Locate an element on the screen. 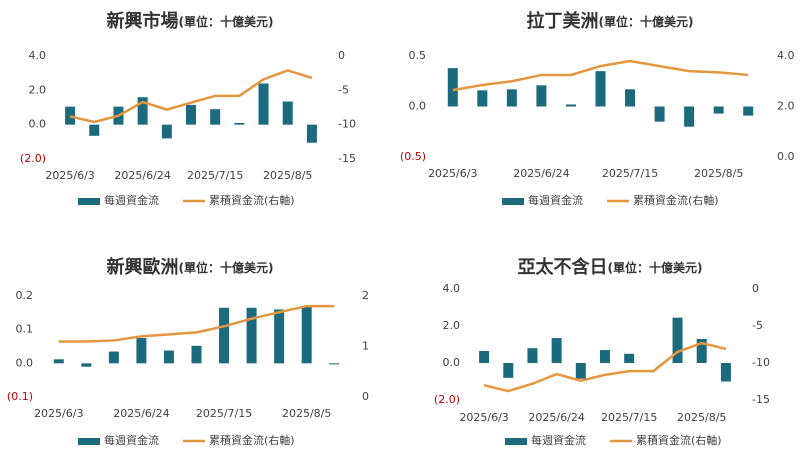 Image resolution: width=801 pixels, height=464 pixels. chart-title: 亞太不含日(單位：十億美元) is located at coordinates (610, 267).